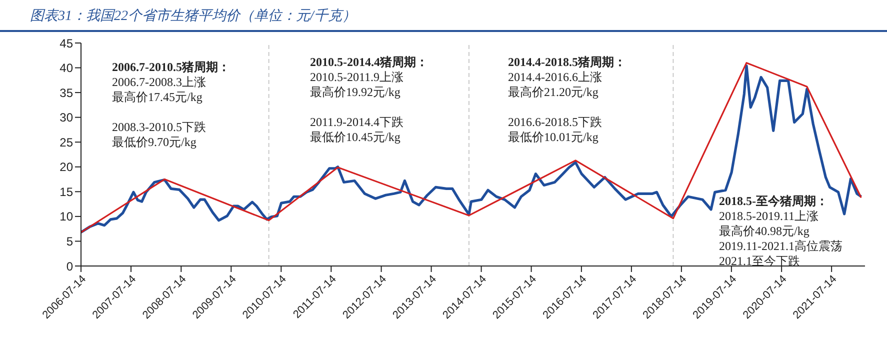 The height and width of the screenshot is (347, 887). Describe the element at coordinates (193, 16) in the screenshot. I see `chart-title: 图表31：我国22个省市生猪平均价（单位：元/千克）` at that location.